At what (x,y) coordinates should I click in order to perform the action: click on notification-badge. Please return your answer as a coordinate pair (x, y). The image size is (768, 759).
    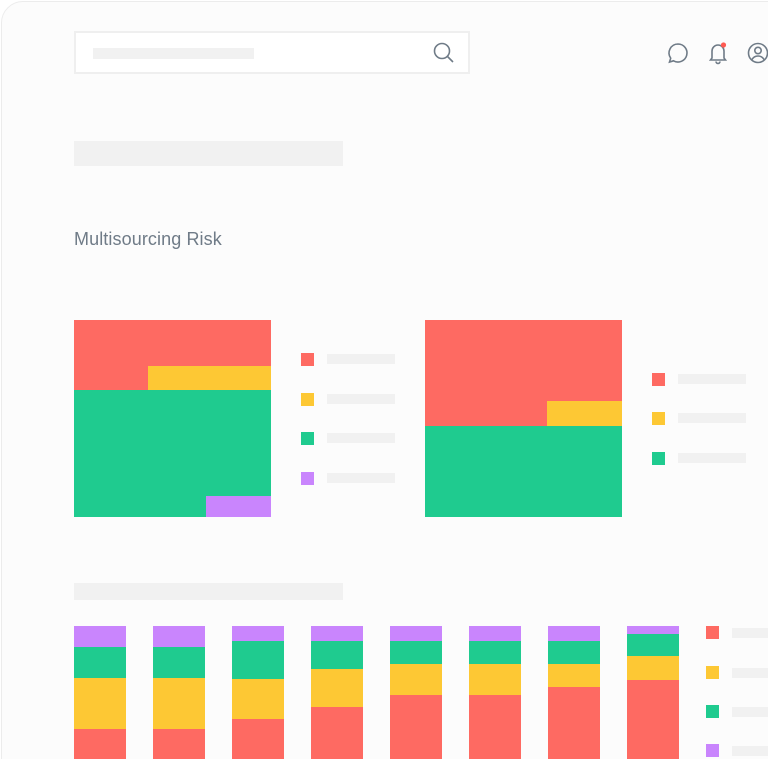
    Looking at the image, I should click on (723, 45).